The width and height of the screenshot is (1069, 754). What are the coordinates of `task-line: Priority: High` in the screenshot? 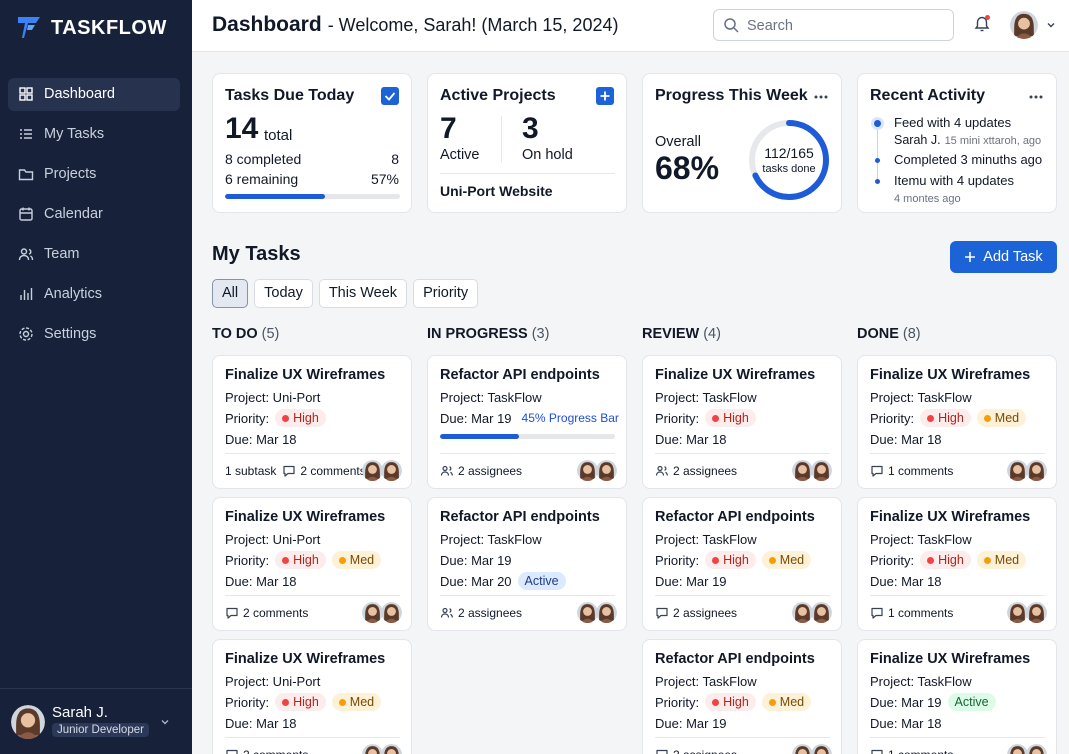 It's located at (705, 418).